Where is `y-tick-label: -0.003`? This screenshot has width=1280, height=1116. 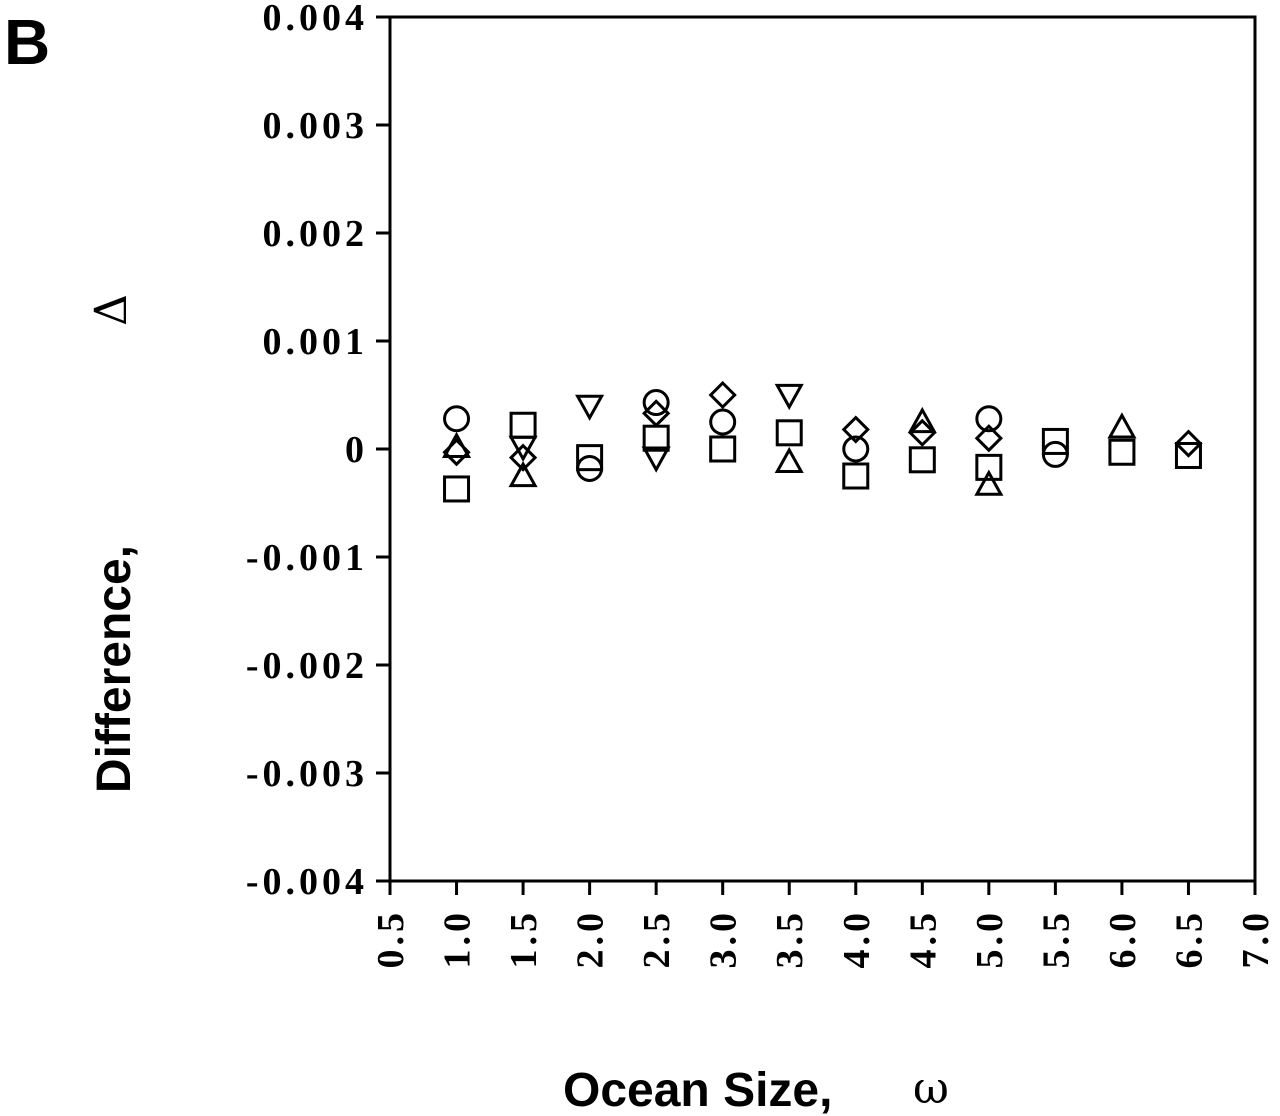
y-tick-label: -0.003 is located at coordinates (307, 774).